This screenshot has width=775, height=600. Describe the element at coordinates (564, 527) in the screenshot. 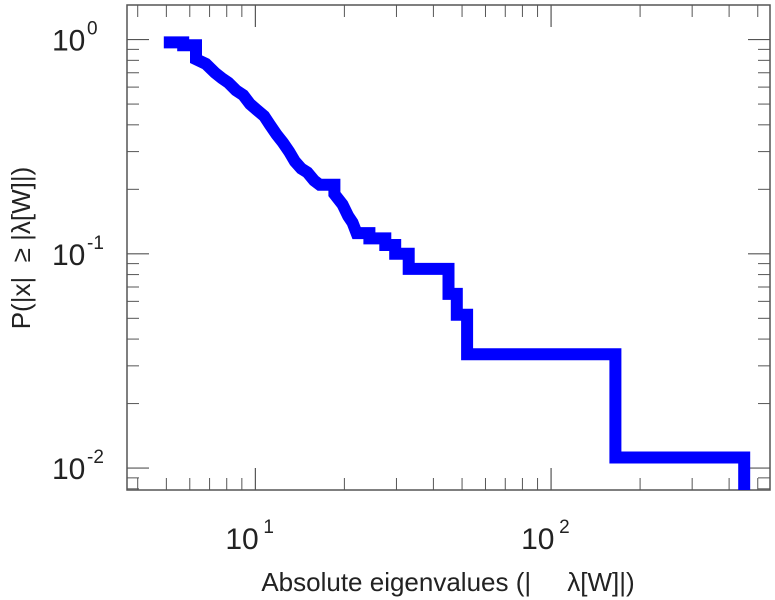

I see `x-tick-label-exponent: 2` at that location.